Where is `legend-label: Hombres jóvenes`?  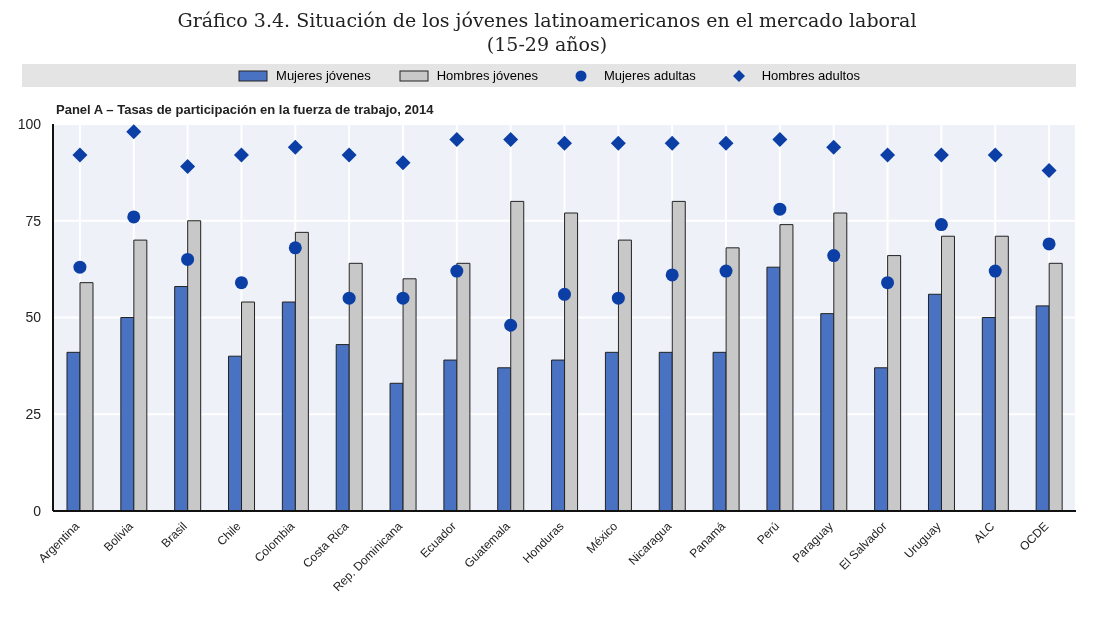 legend-label: Hombres jóvenes is located at coordinates (487, 75).